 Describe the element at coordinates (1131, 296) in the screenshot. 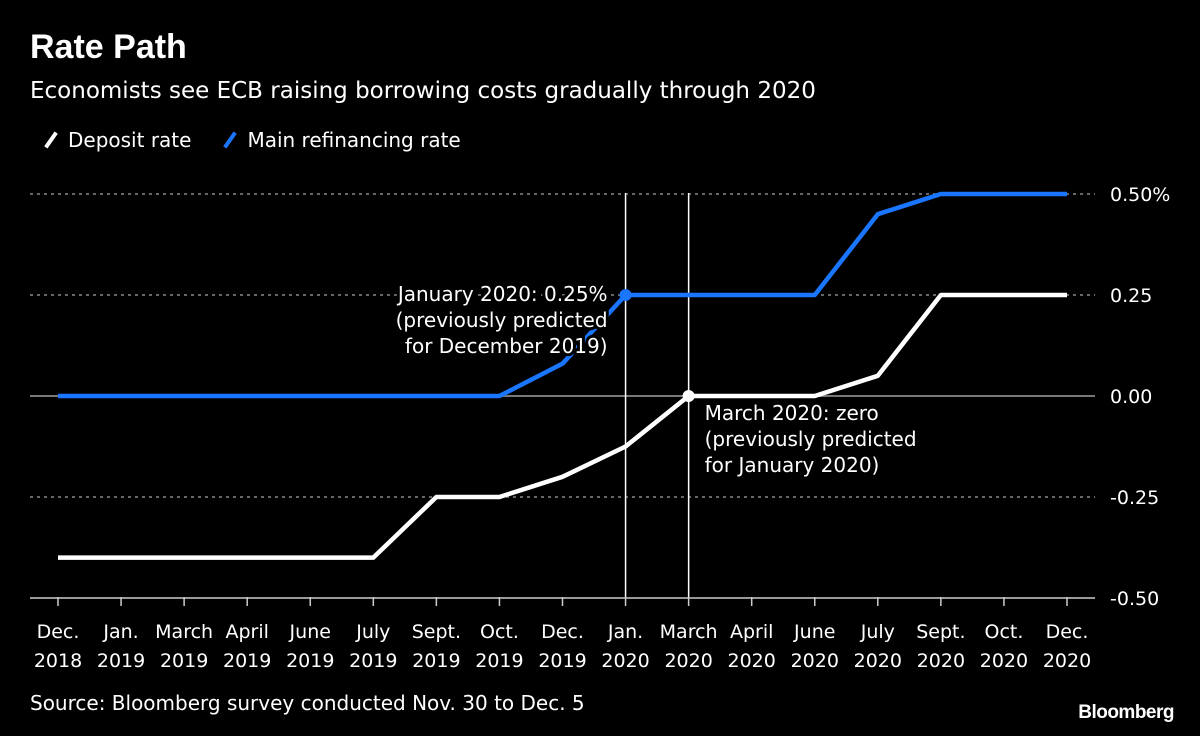

I see `y-tick-label: 0.25` at that location.